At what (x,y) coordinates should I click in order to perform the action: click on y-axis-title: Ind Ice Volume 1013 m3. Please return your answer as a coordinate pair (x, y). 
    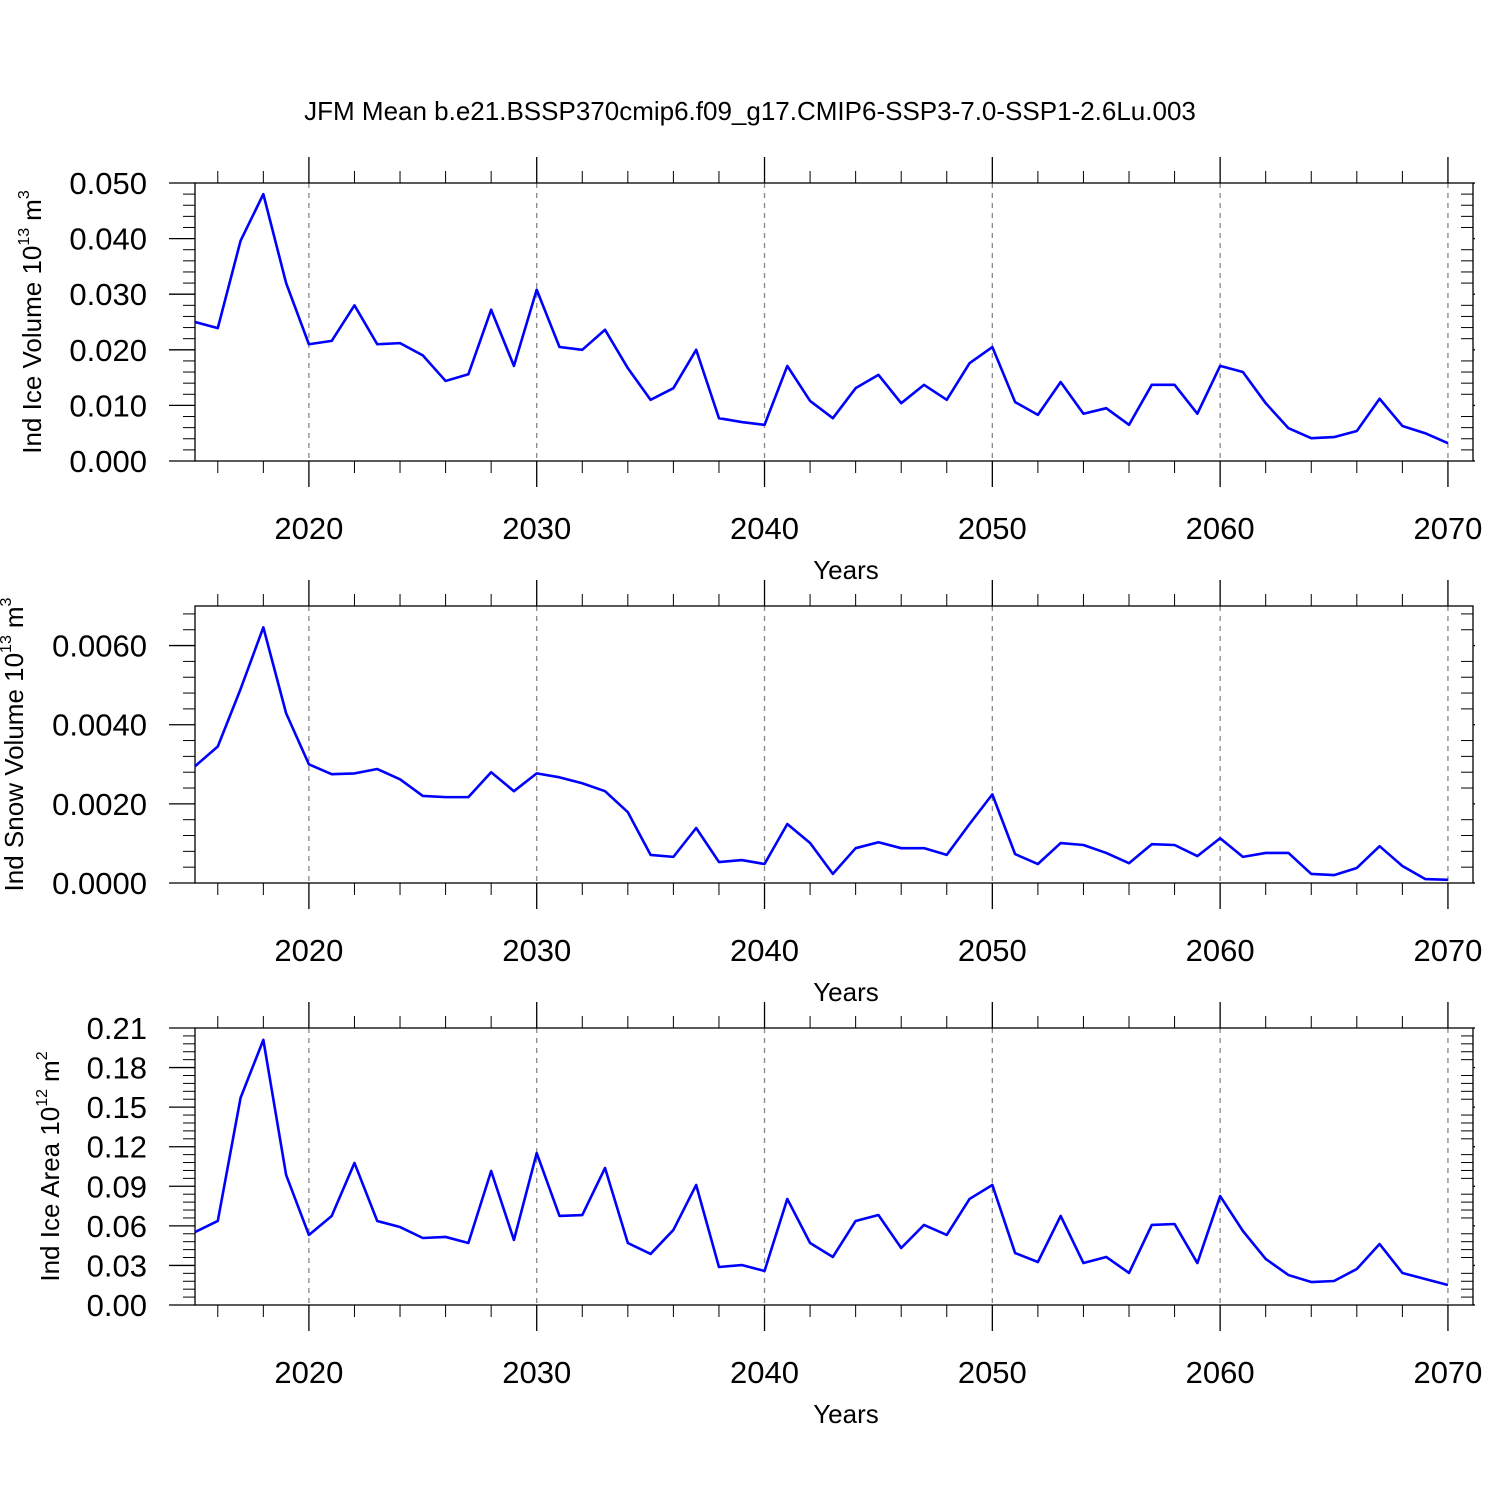
    Looking at the image, I should click on (31, 322).